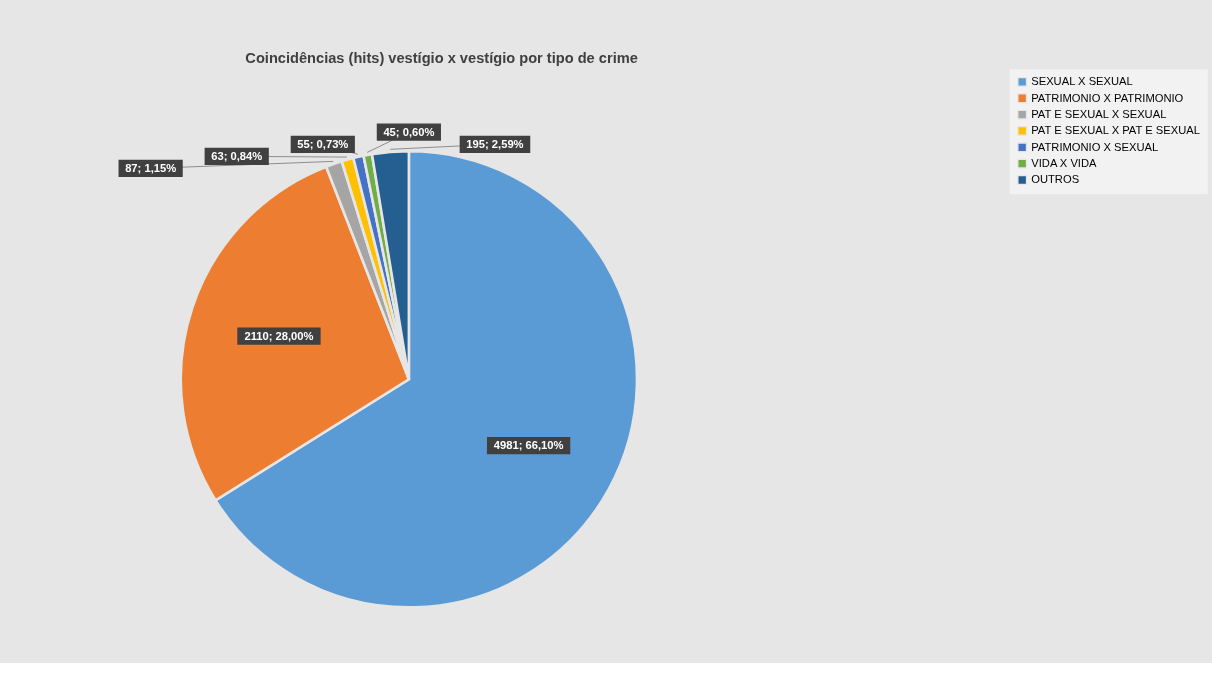  I want to click on legend-label: OUTROS, so click(1055, 179).